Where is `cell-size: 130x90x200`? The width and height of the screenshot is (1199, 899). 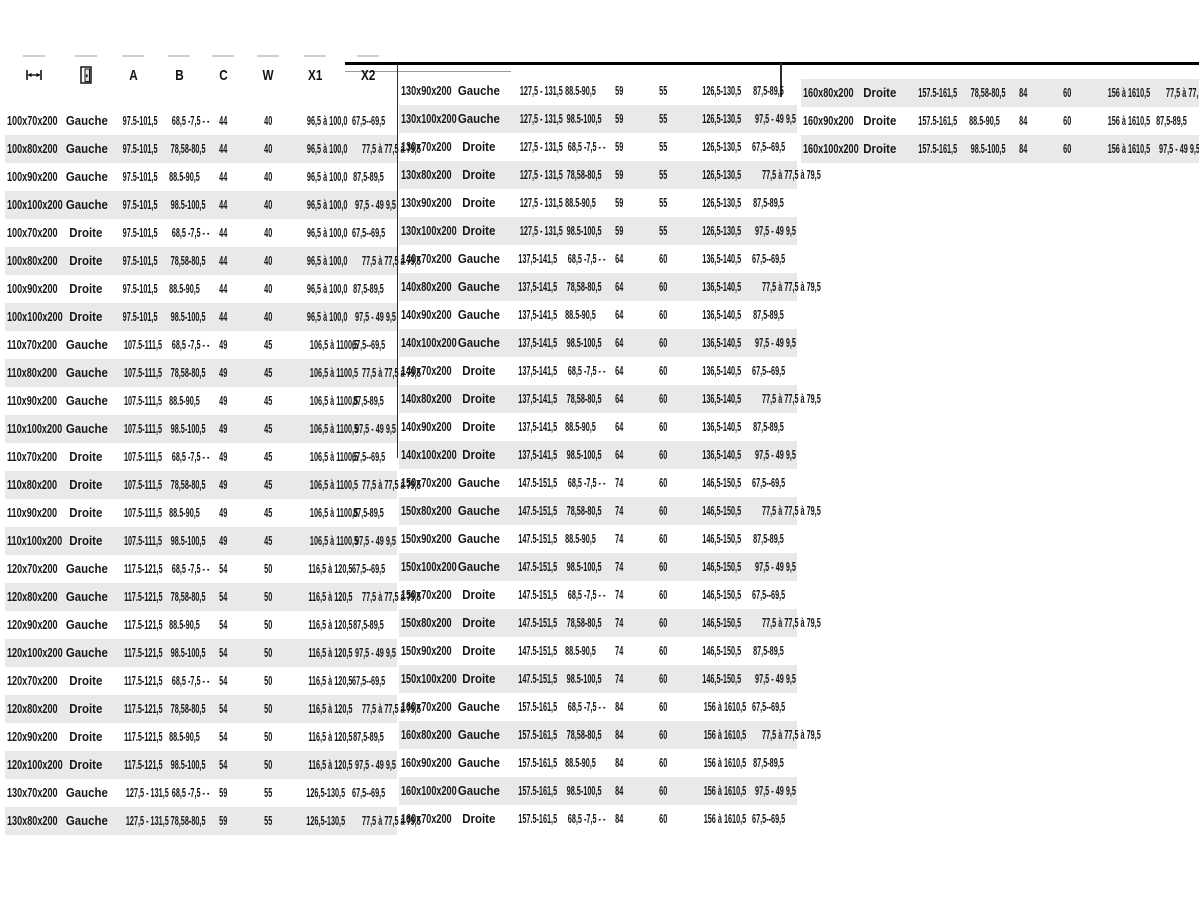
cell-size: 130x90x200 is located at coordinates (426, 90).